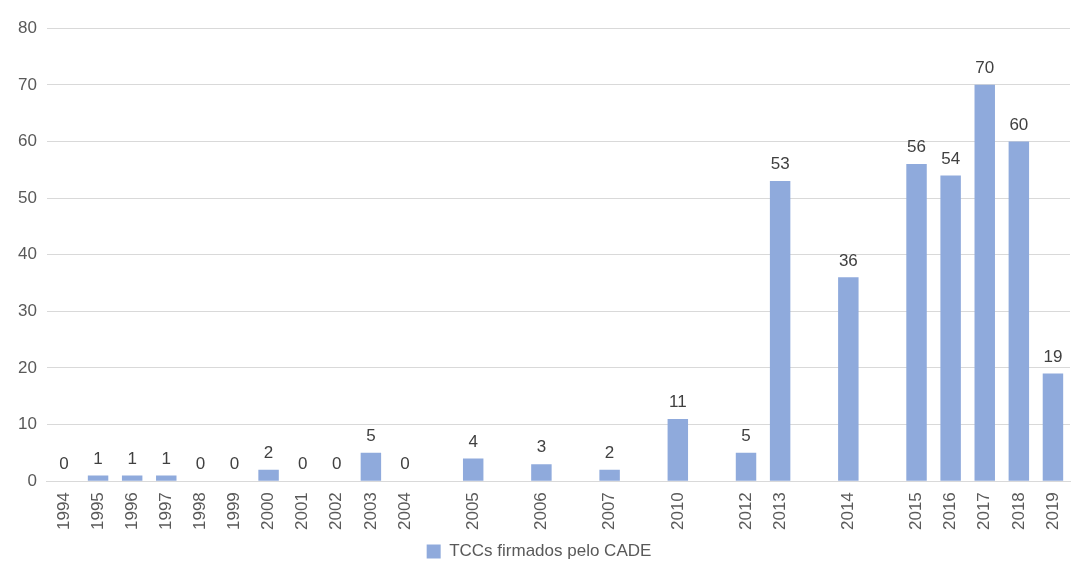  I want to click on x-tick-label: 2007, so click(609, 511).